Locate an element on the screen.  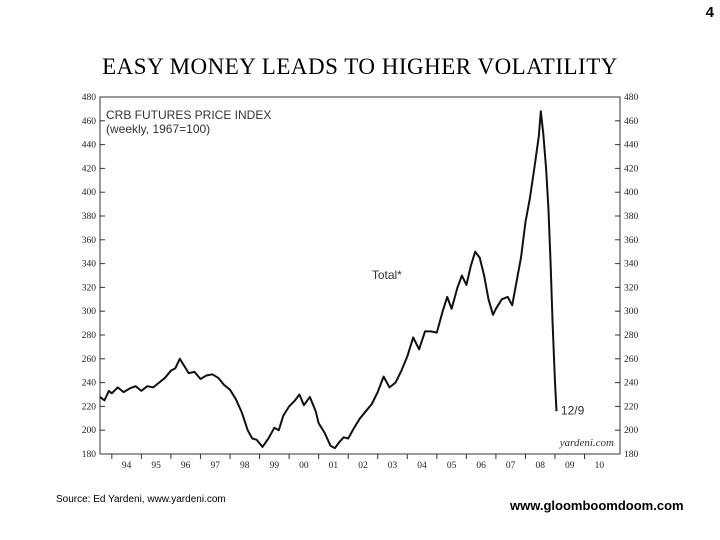
y-tick-label-left: 260 is located at coordinates (89, 360).